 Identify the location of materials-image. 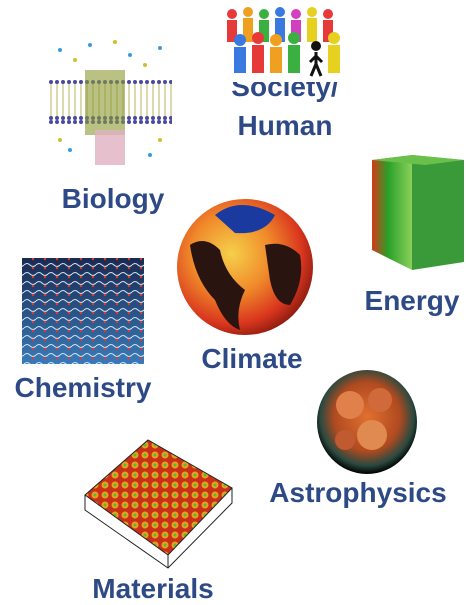
(158, 504).